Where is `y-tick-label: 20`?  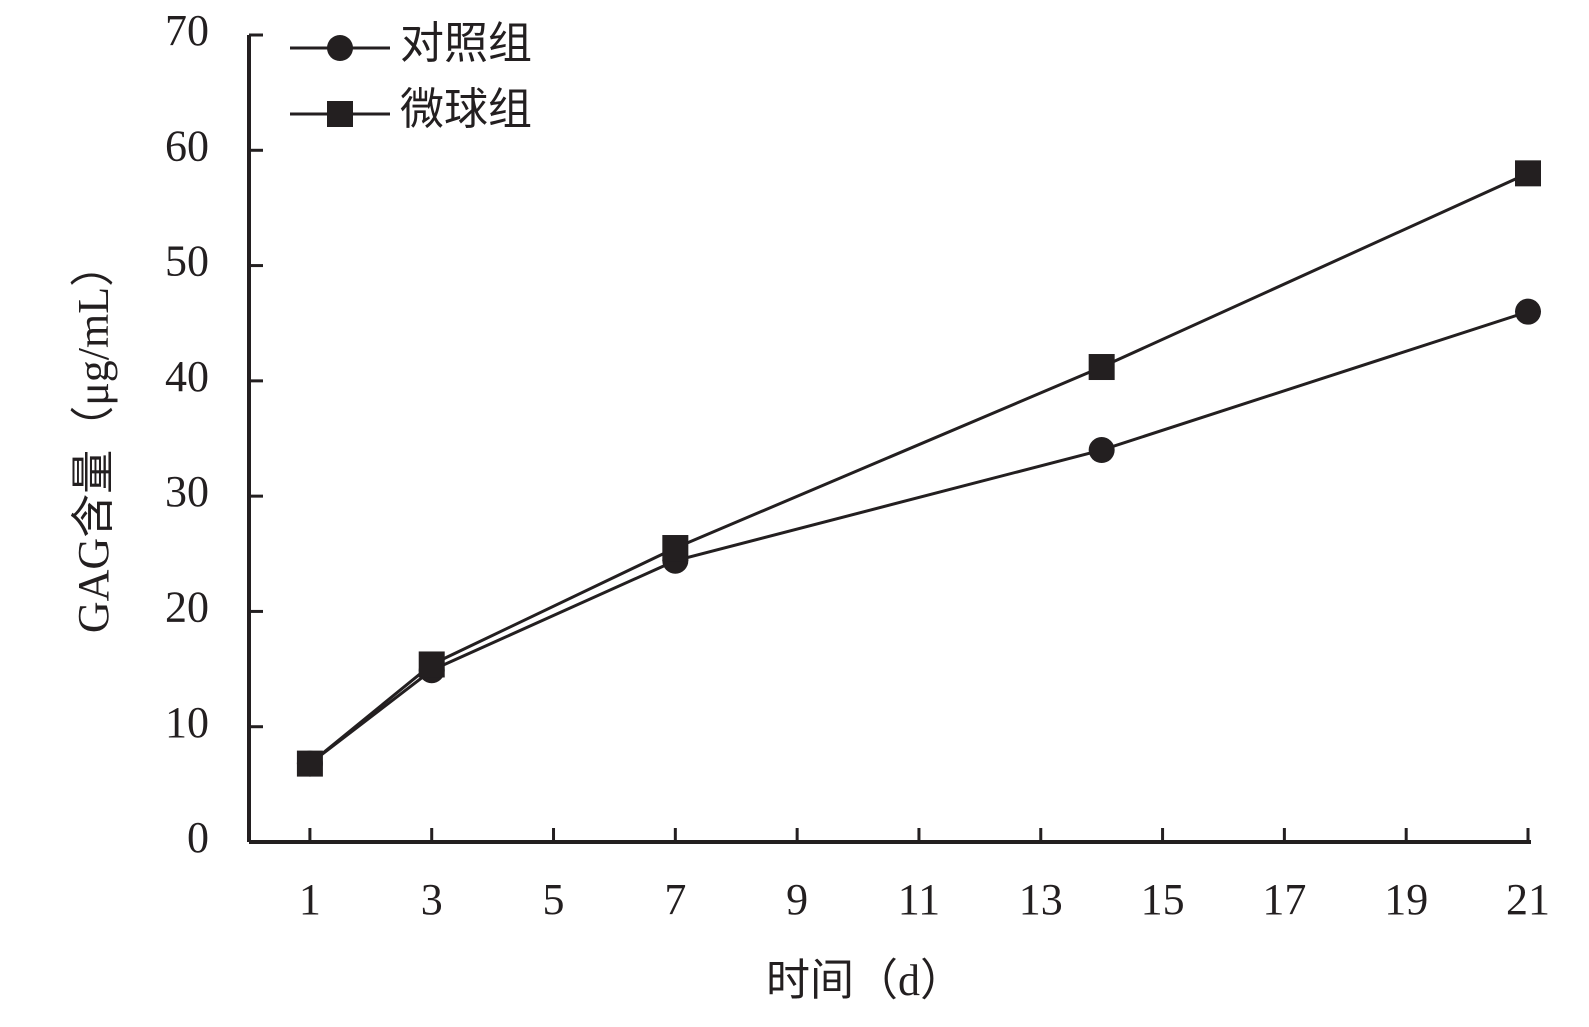
y-tick-label: 20 is located at coordinates (187, 607).